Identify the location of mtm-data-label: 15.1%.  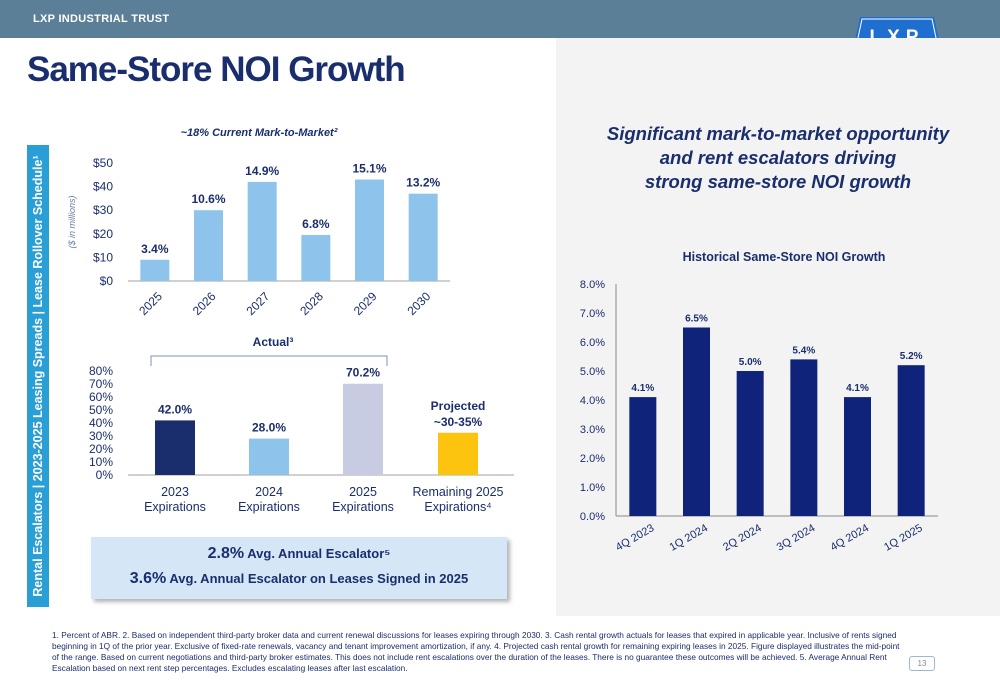
(369, 169).